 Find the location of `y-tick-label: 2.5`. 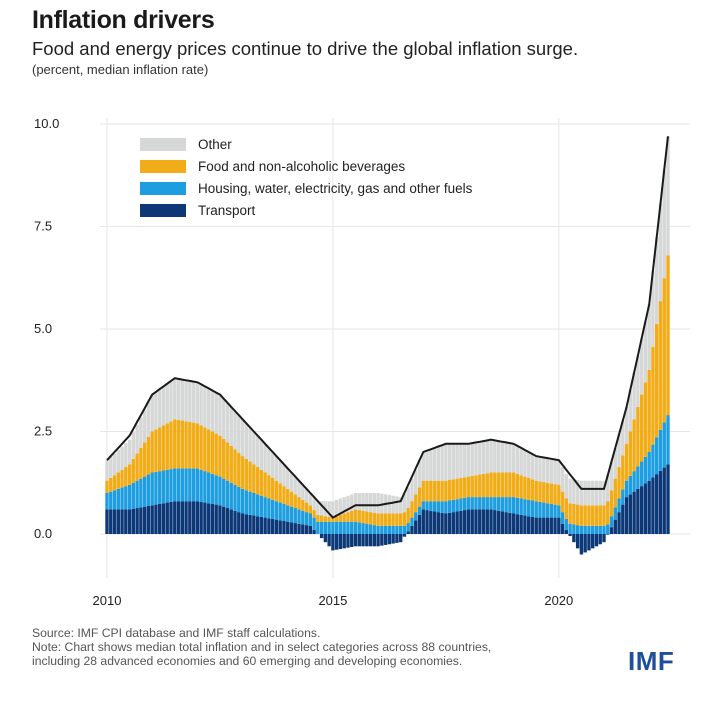

y-tick-label: 2.5 is located at coordinates (43, 431).